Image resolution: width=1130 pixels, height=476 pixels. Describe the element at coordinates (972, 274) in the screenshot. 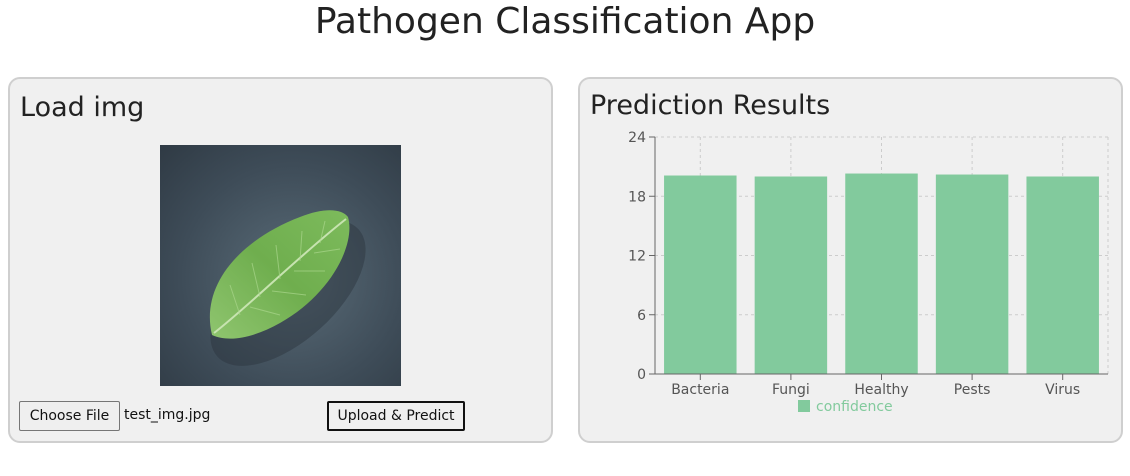

I see `bar-pests` at that location.